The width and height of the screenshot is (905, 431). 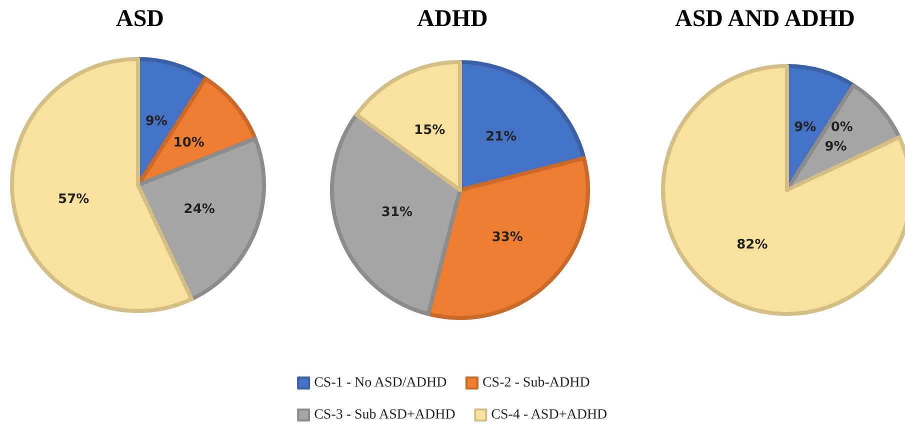 What do you see at coordinates (140, 19) in the screenshot?
I see `chart-title: ASD` at bounding box center [140, 19].